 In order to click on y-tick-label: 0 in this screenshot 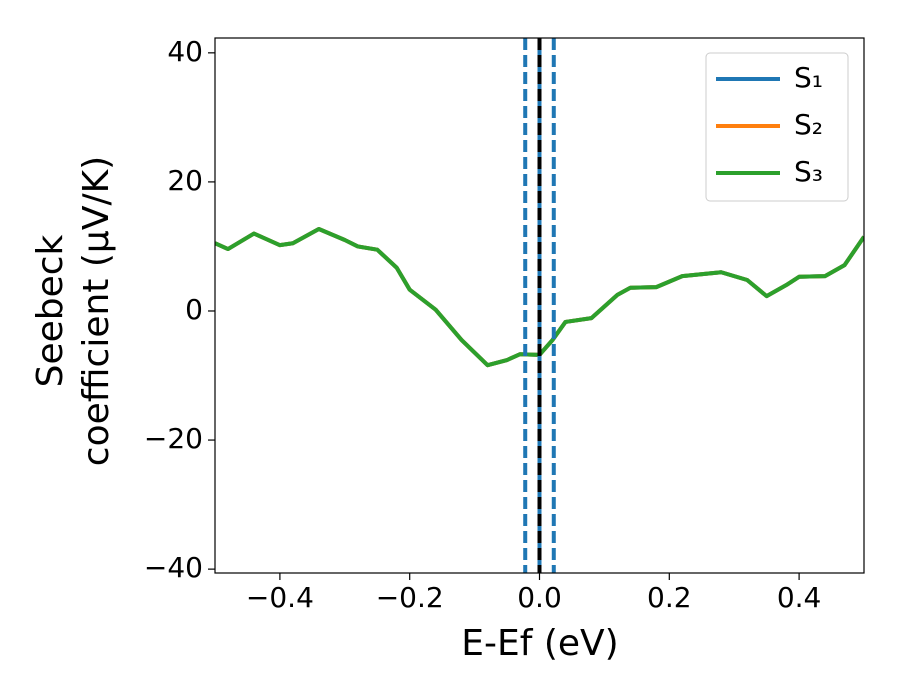, I will do `click(194, 309)`.